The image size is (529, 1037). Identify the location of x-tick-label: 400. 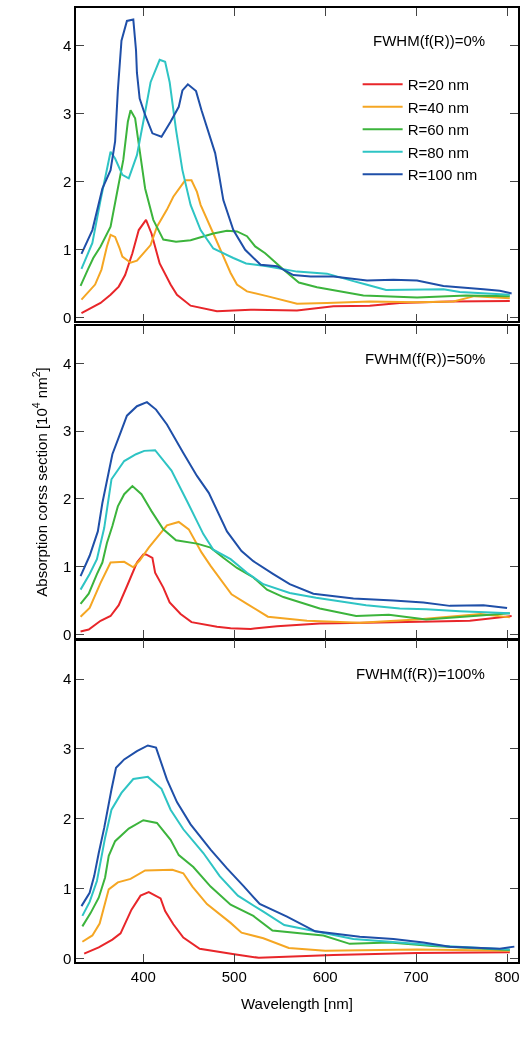
(143, 976).